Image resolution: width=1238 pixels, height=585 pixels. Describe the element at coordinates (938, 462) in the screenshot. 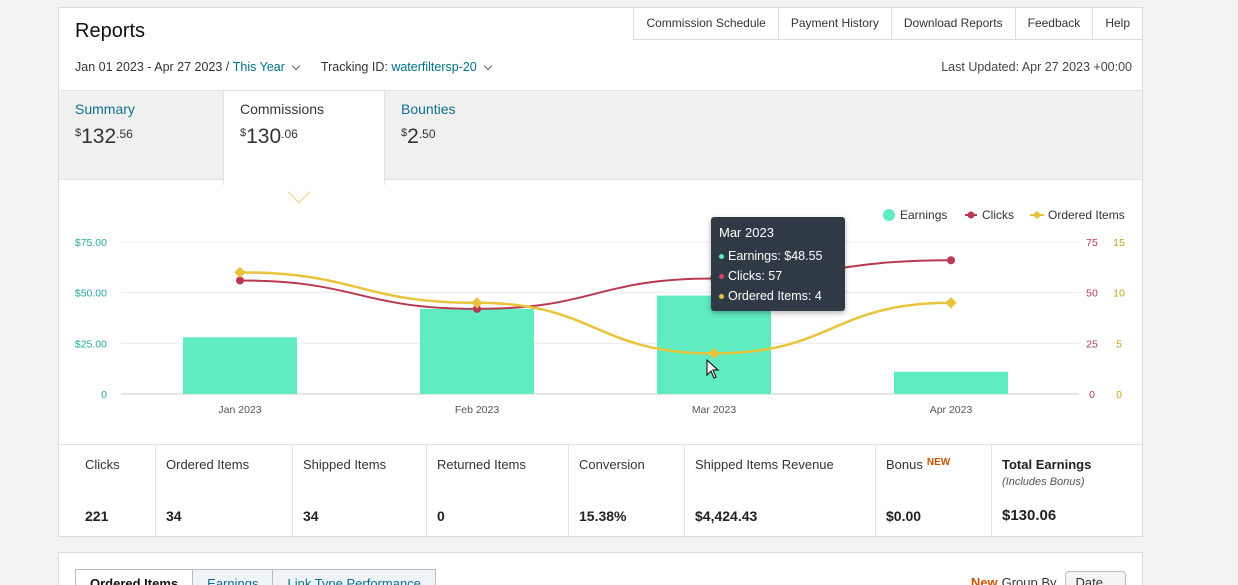

I see `new-badge: NEW` at that location.